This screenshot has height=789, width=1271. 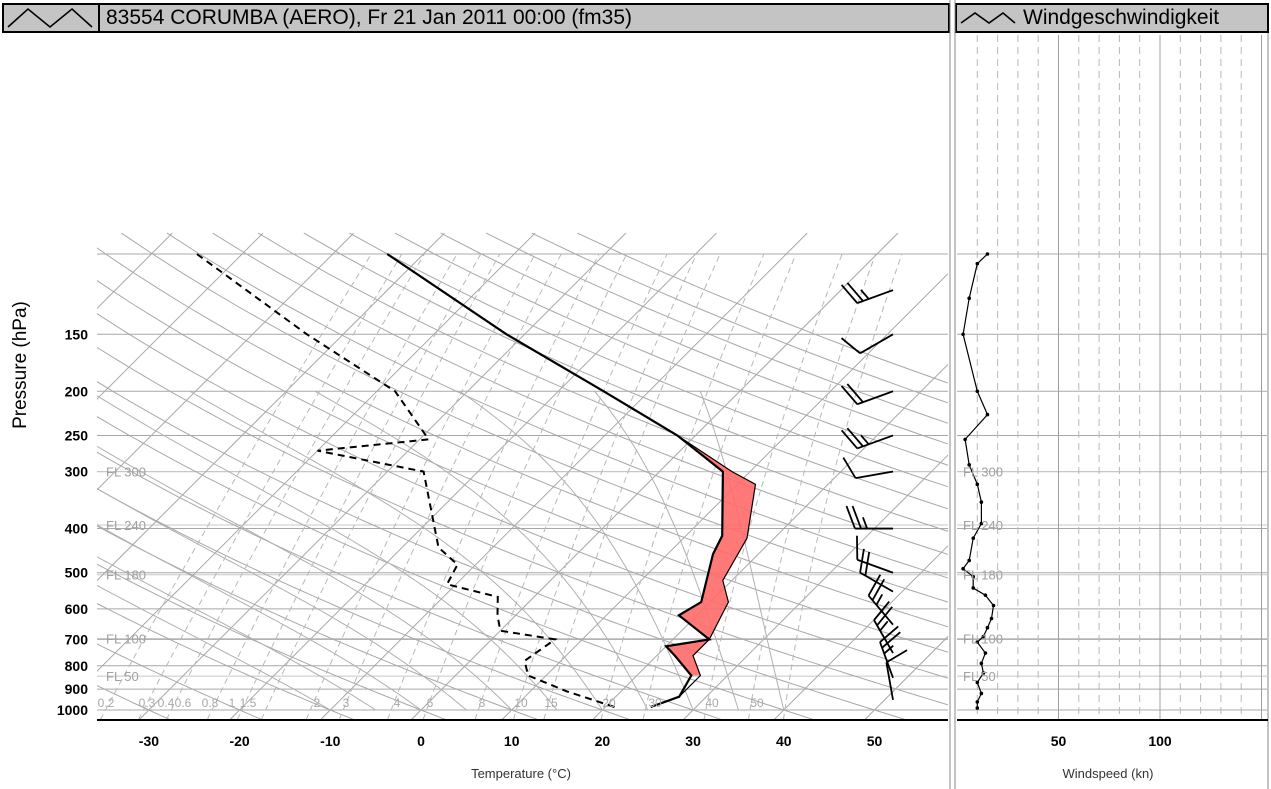 What do you see at coordinates (1059, 741) in the screenshot?
I see `wind-x-tick-label: 50` at bounding box center [1059, 741].